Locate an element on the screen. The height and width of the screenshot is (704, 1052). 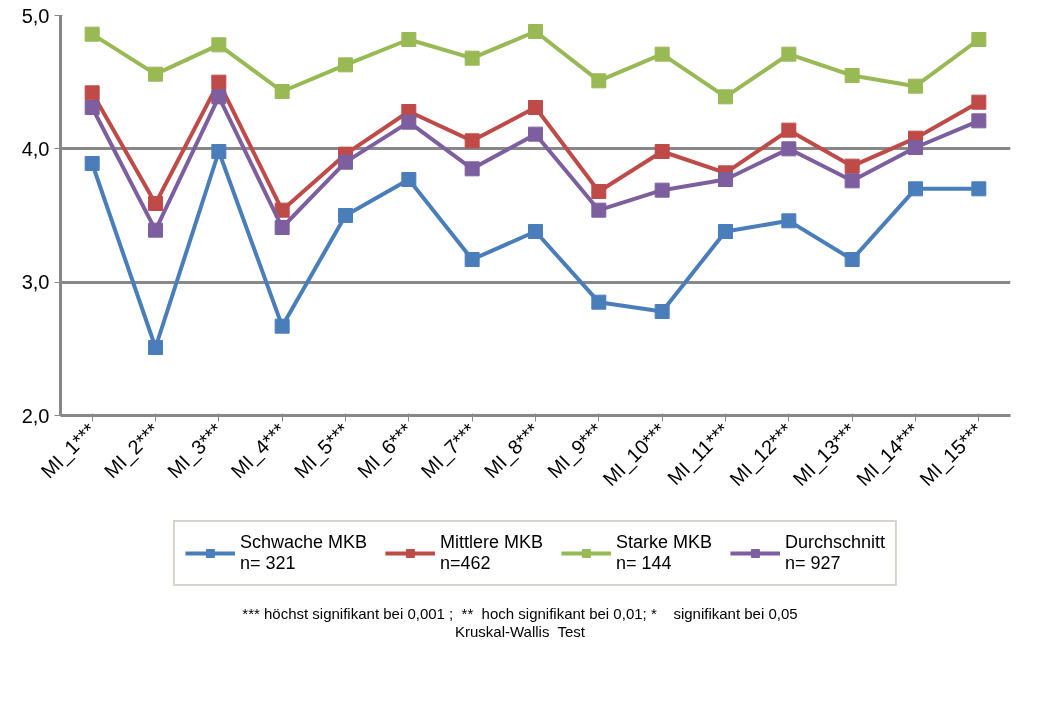
y-tick-label: 3,0 is located at coordinates (35, 282).